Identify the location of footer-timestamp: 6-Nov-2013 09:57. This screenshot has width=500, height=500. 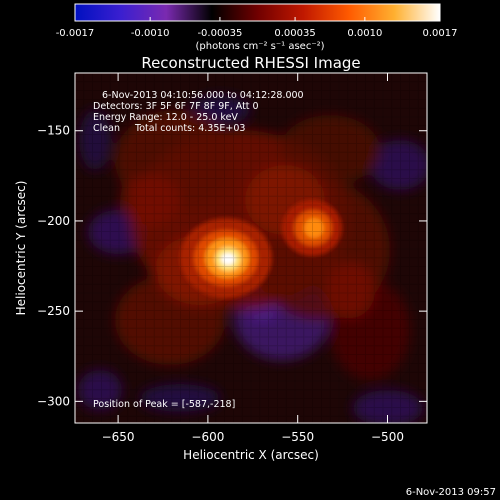
(451, 492).